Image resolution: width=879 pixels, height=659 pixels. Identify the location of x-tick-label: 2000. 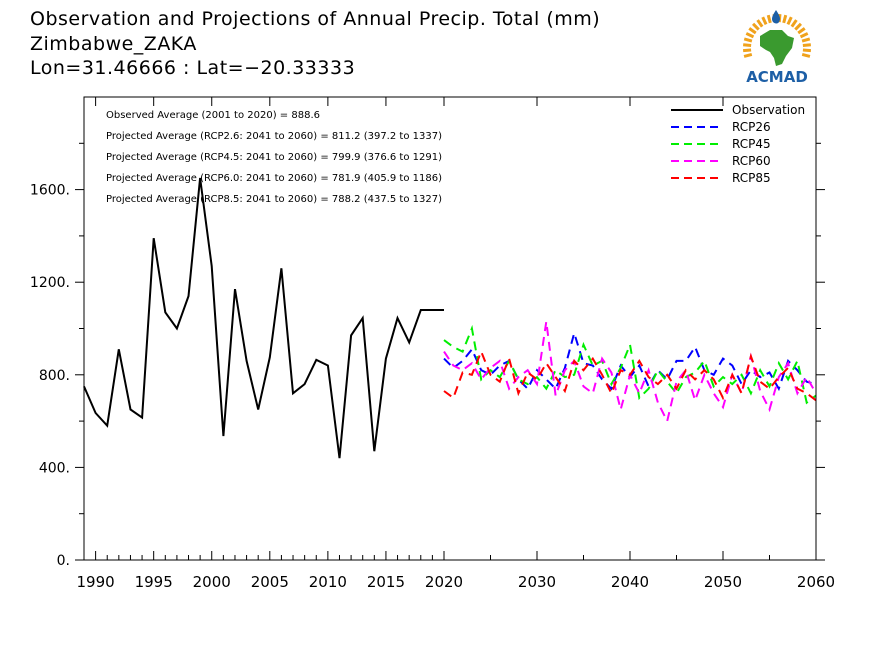
(212, 582).